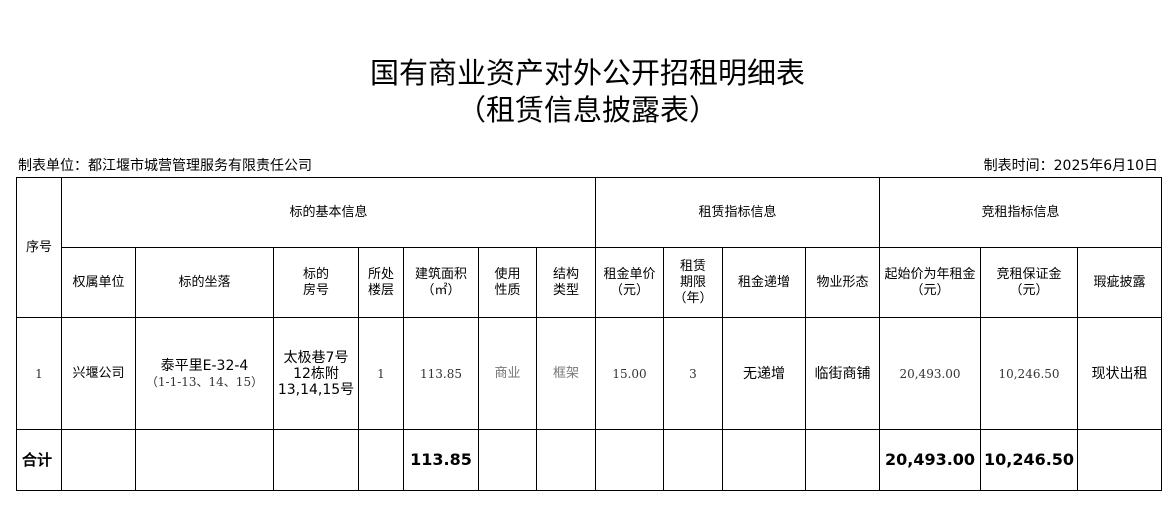 This screenshot has width=1175, height=530. Describe the element at coordinates (629, 282) in the screenshot. I see `column-header: 租金单价 （元）` at that location.